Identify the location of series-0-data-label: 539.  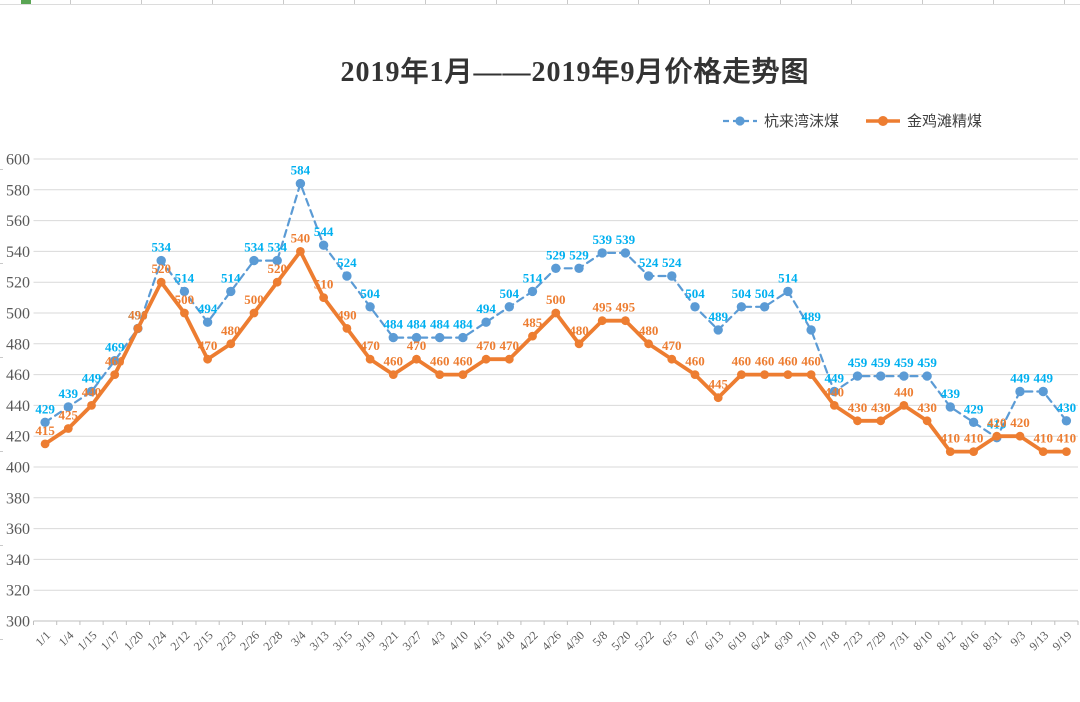
(626, 239).